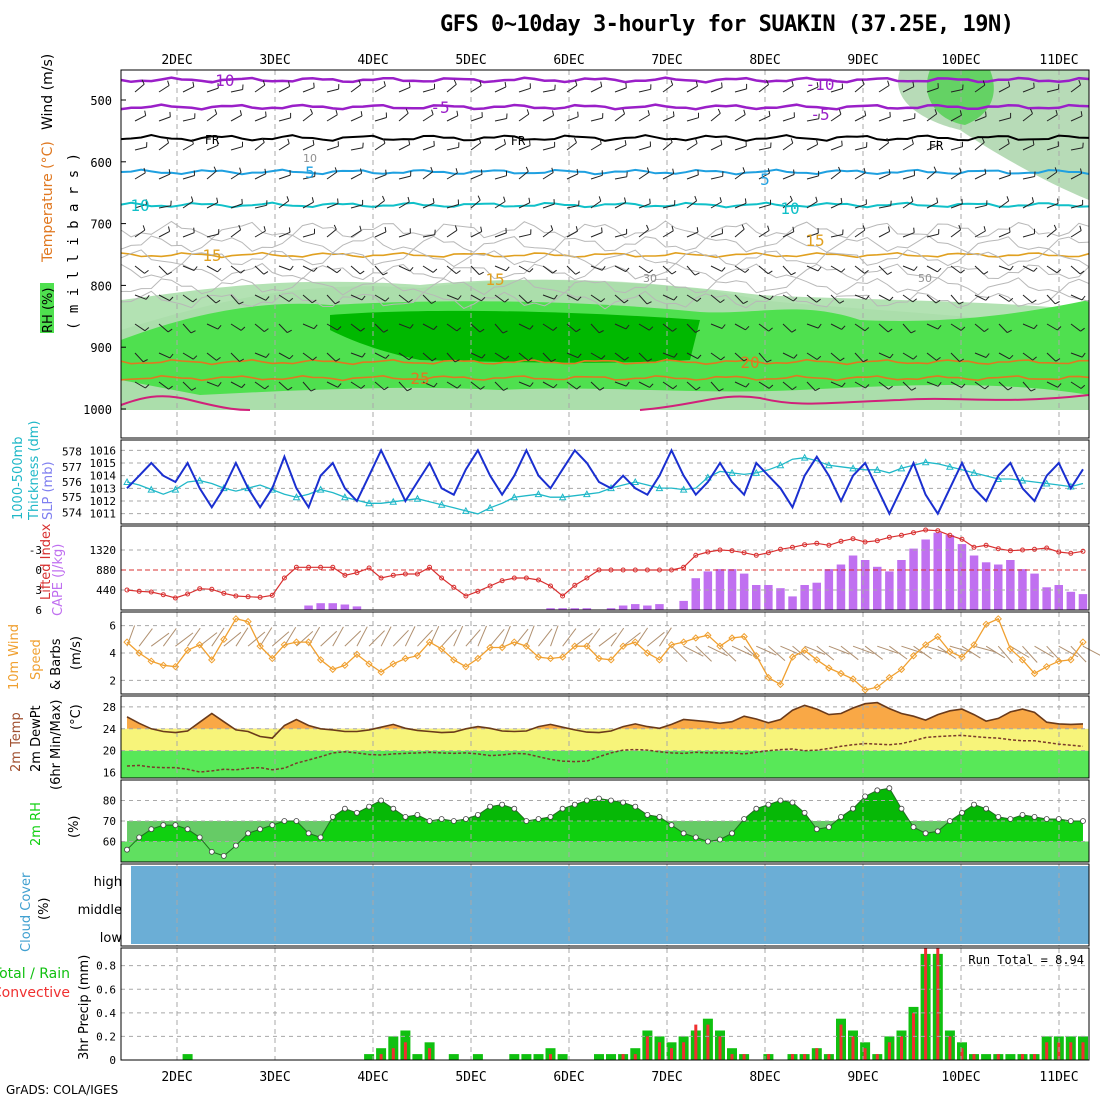 The width and height of the screenshot is (1100, 1100). Describe the element at coordinates (605, 764) in the screenshot. I see `temp-green-band` at that location.